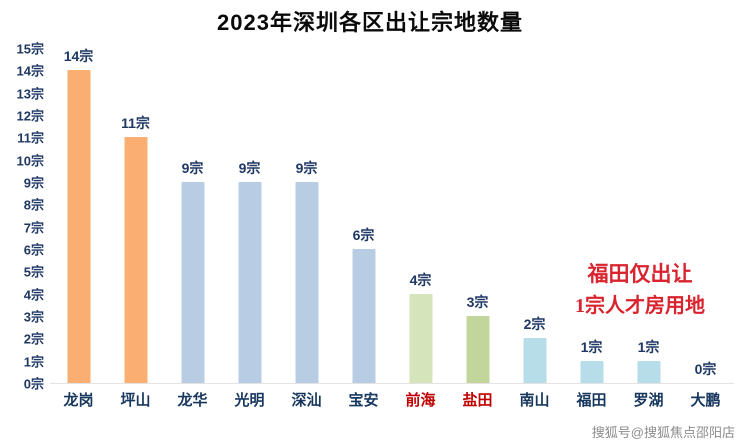 The width and height of the screenshot is (740, 443). Describe the element at coordinates (30, 116) in the screenshot. I see `y-axis-tick: 12宗` at that location.